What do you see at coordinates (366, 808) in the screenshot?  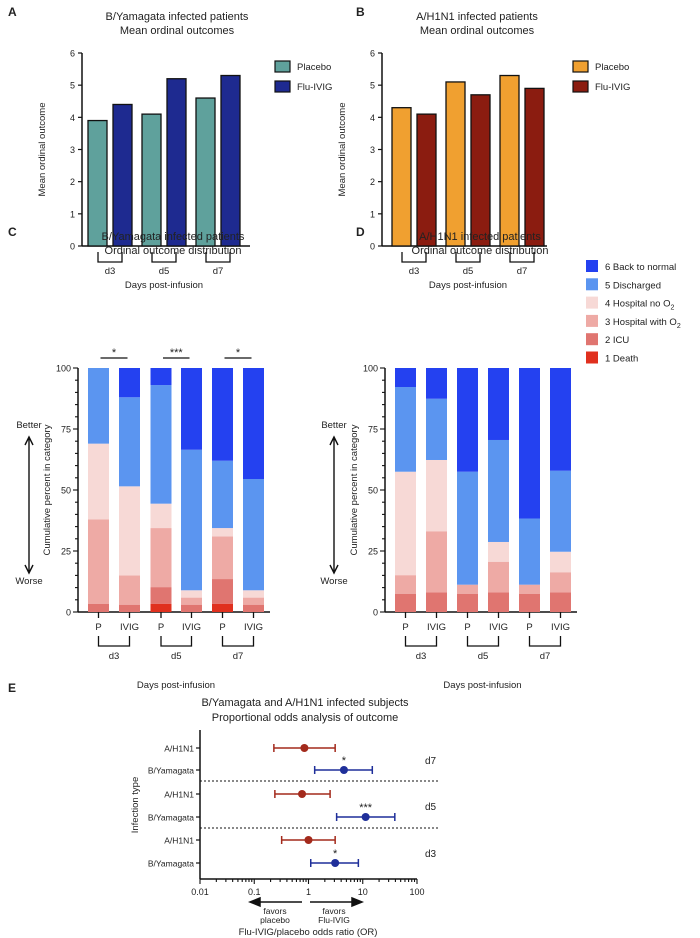 I see `significance-stars: ***` at bounding box center [366, 808].